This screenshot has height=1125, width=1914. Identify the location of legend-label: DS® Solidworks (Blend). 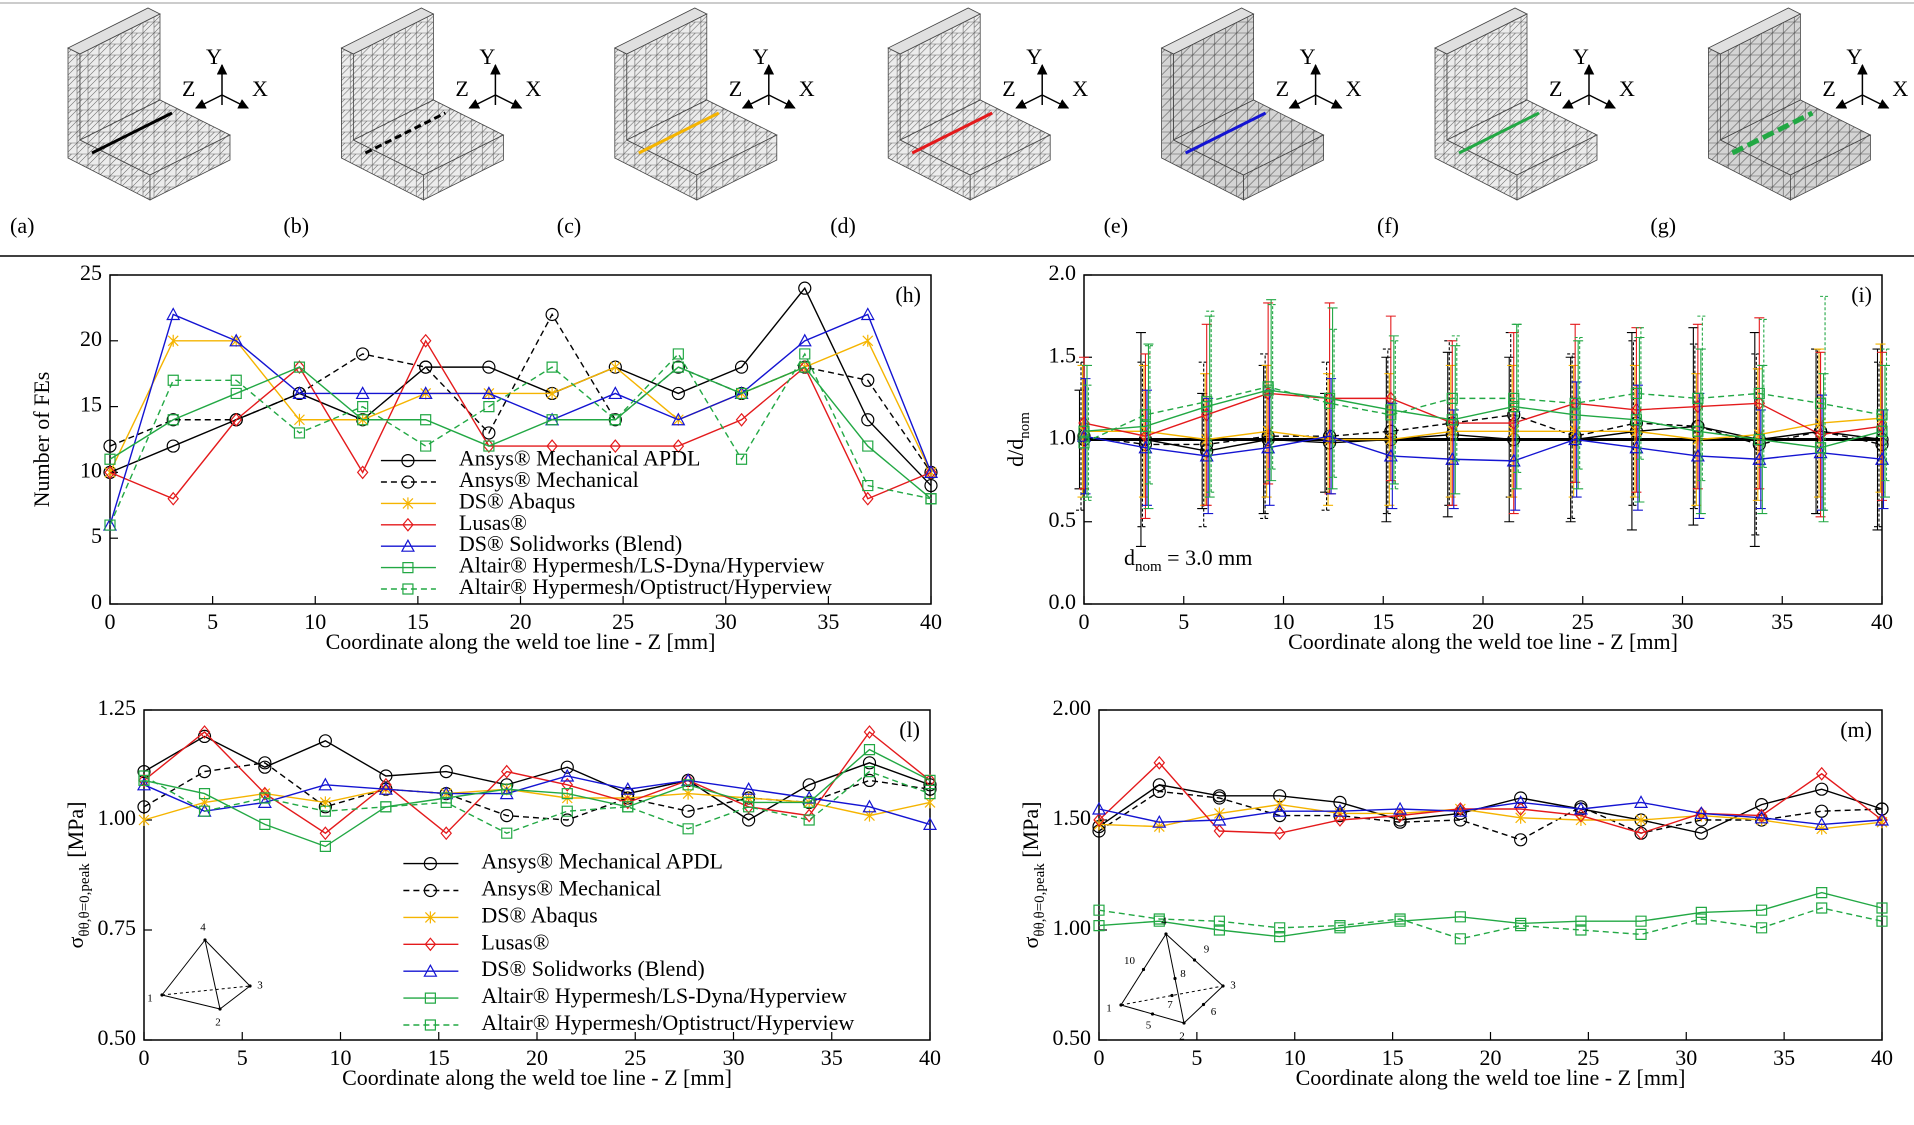
(570, 543).